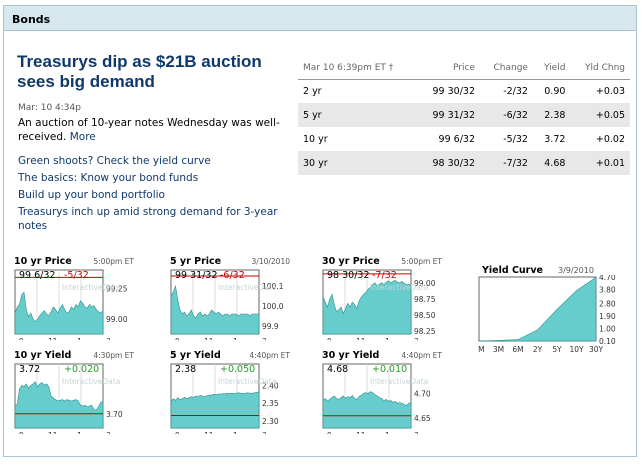 The image size is (642, 465). Describe the element at coordinates (43, 261) in the screenshot. I see `chart-title: 10 yr Price` at that location.